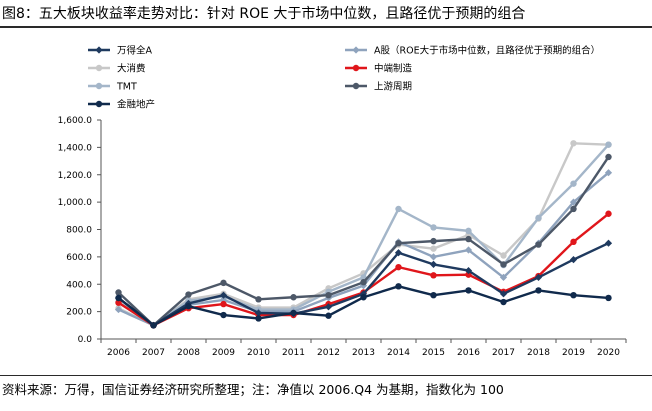 This screenshot has height=411, width=652. I want to click on y-tick-label: 400.0, so click(79, 285).